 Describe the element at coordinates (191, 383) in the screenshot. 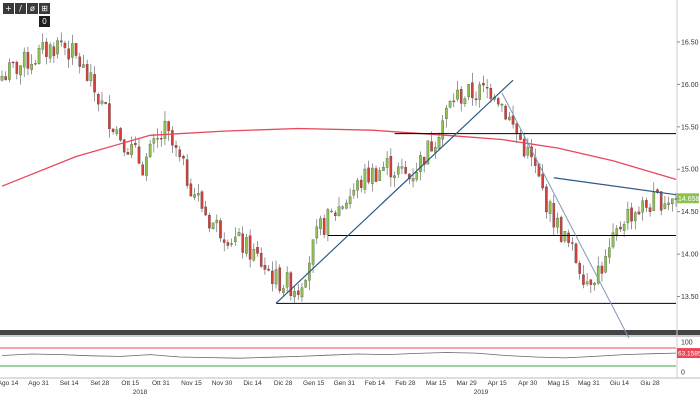

I see `time-axis-label: Nov 15` at that location.